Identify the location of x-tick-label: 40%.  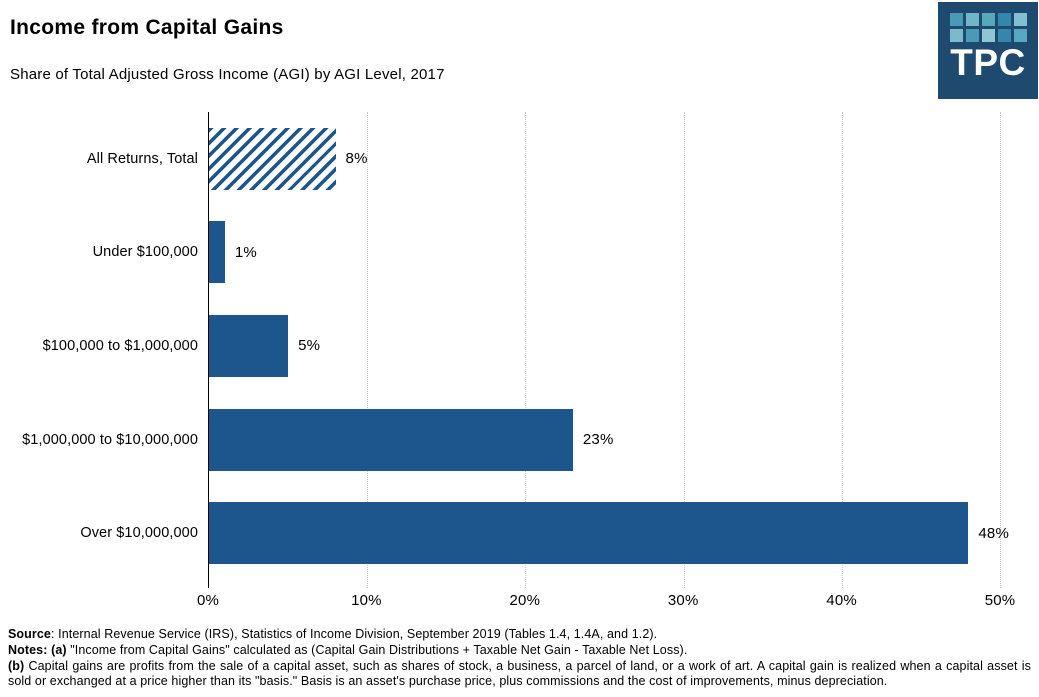
(841, 600).